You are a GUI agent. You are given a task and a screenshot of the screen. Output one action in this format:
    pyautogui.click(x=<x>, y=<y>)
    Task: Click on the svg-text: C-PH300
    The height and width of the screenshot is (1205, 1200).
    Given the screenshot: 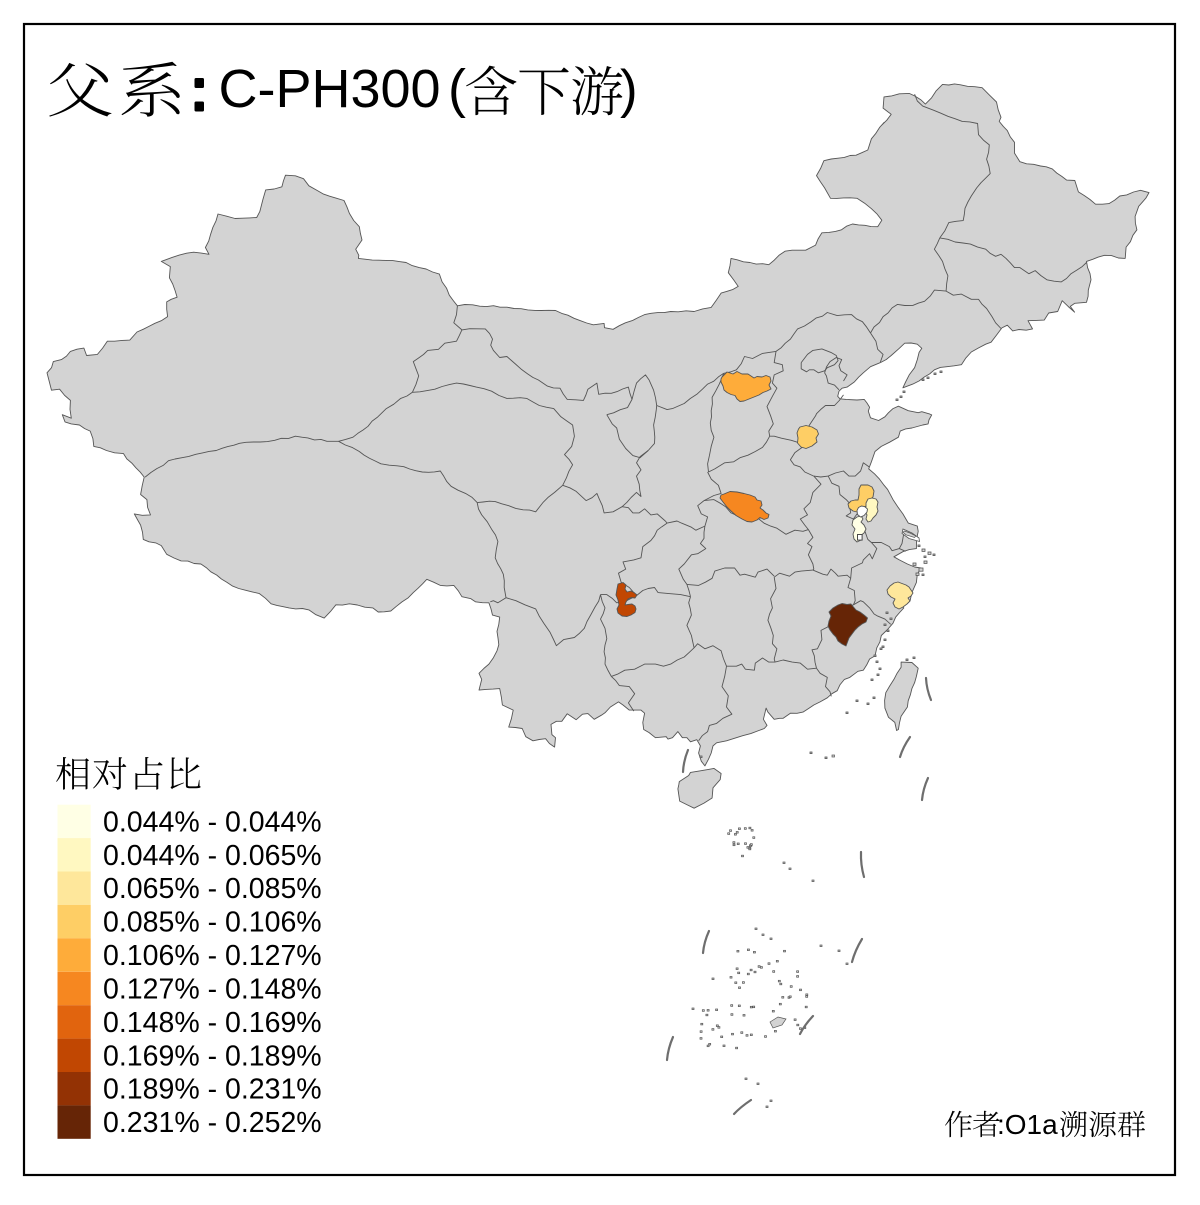 What is the action you would take?
    pyautogui.click(x=330, y=89)
    